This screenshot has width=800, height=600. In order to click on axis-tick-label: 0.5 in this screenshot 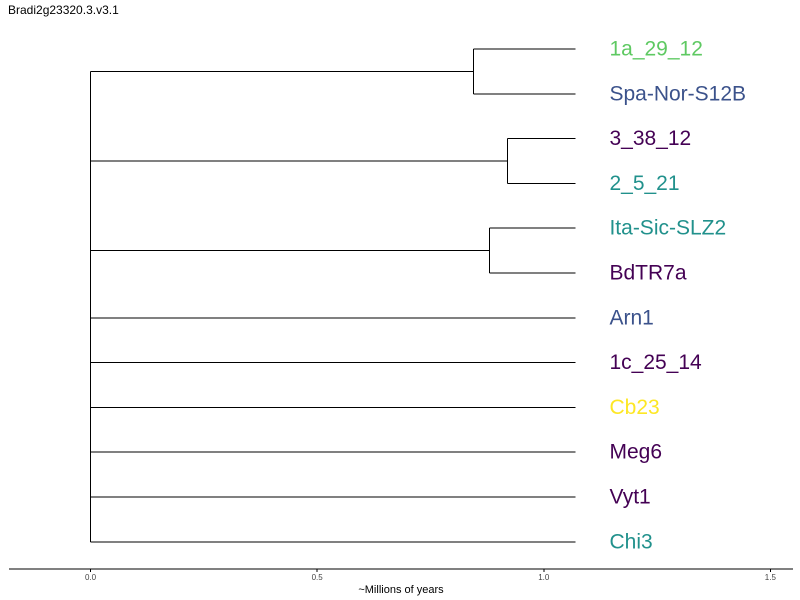, I will do `click(318, 577)`.